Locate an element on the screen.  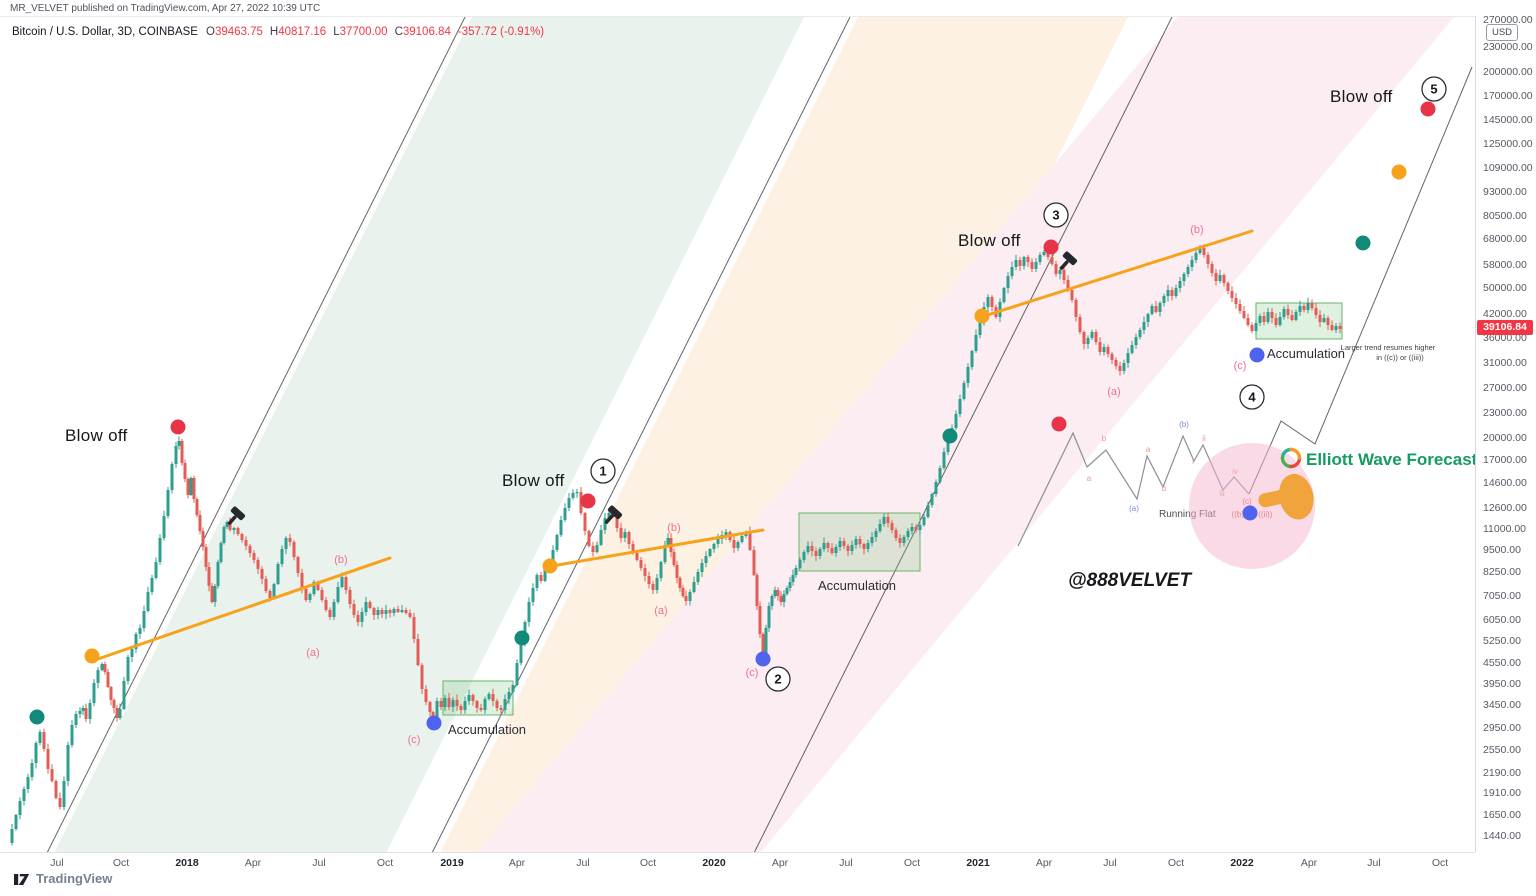
price-axis-label: 109000.00 is located at coordinates (1508, 168).